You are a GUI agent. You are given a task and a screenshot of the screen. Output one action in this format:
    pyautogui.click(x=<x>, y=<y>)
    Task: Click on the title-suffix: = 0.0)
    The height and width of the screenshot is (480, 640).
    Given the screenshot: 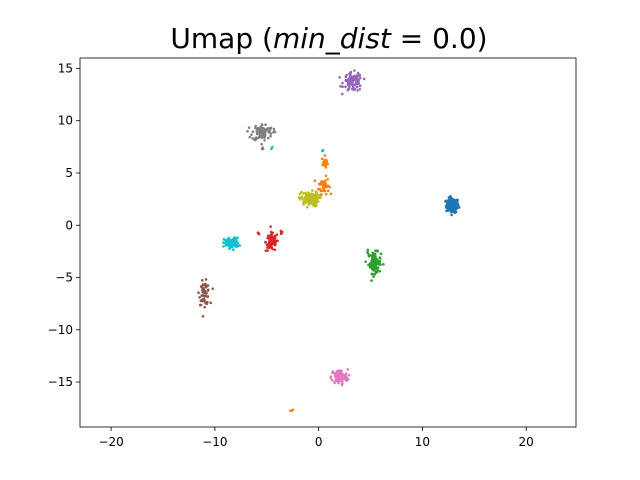 What is the action you would take?
    pyautogui.click(x=439, y=38)
    